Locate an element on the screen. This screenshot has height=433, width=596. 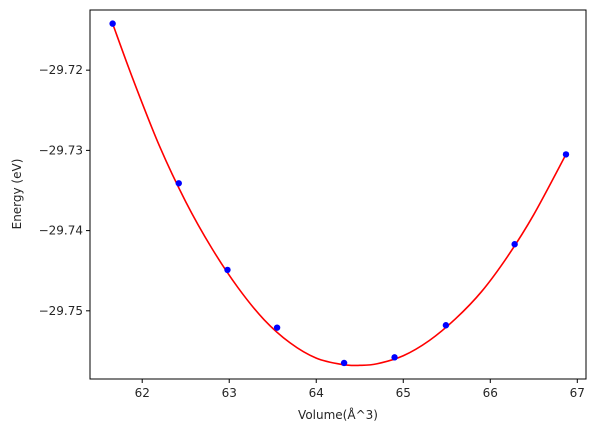
x-tick-label: 63 is located at coordinates (229, 393).